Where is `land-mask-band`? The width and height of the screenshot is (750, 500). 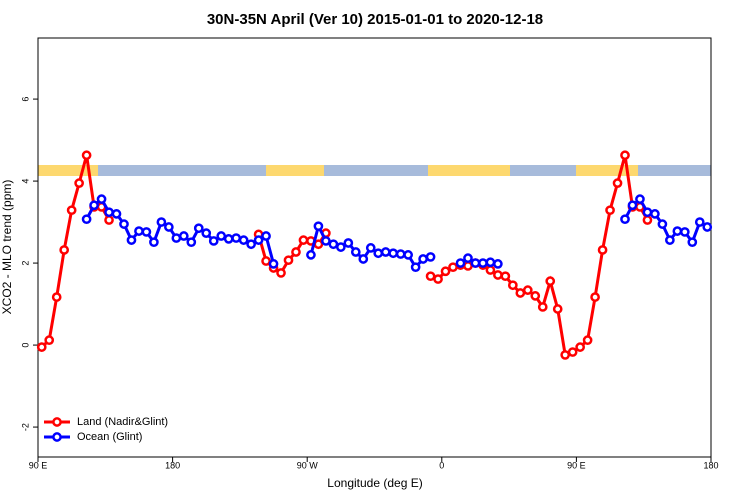
land-mask-band is located at coordinates (374, 170).